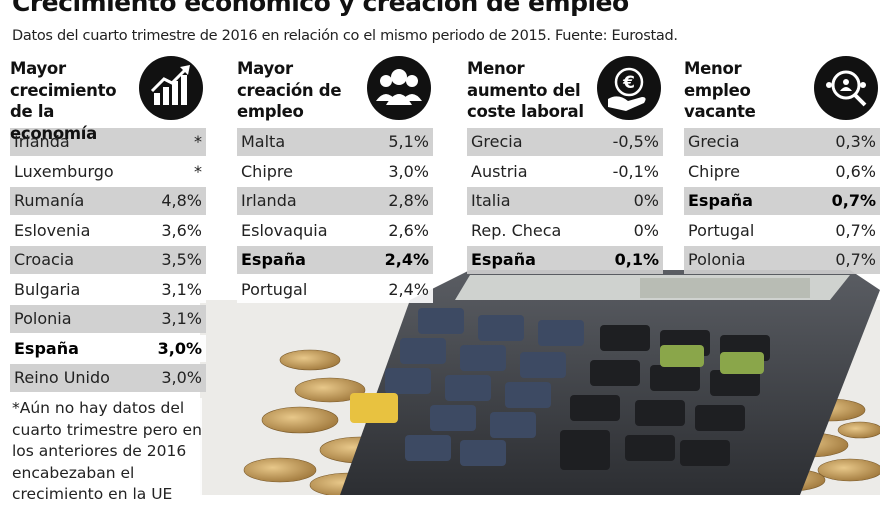 The height and width of the screenshot is (506, 880). What do you see at coordinates (47, 289) in the screenshot?
I see `country: Bulgaria` at bounding box center [47, 289].